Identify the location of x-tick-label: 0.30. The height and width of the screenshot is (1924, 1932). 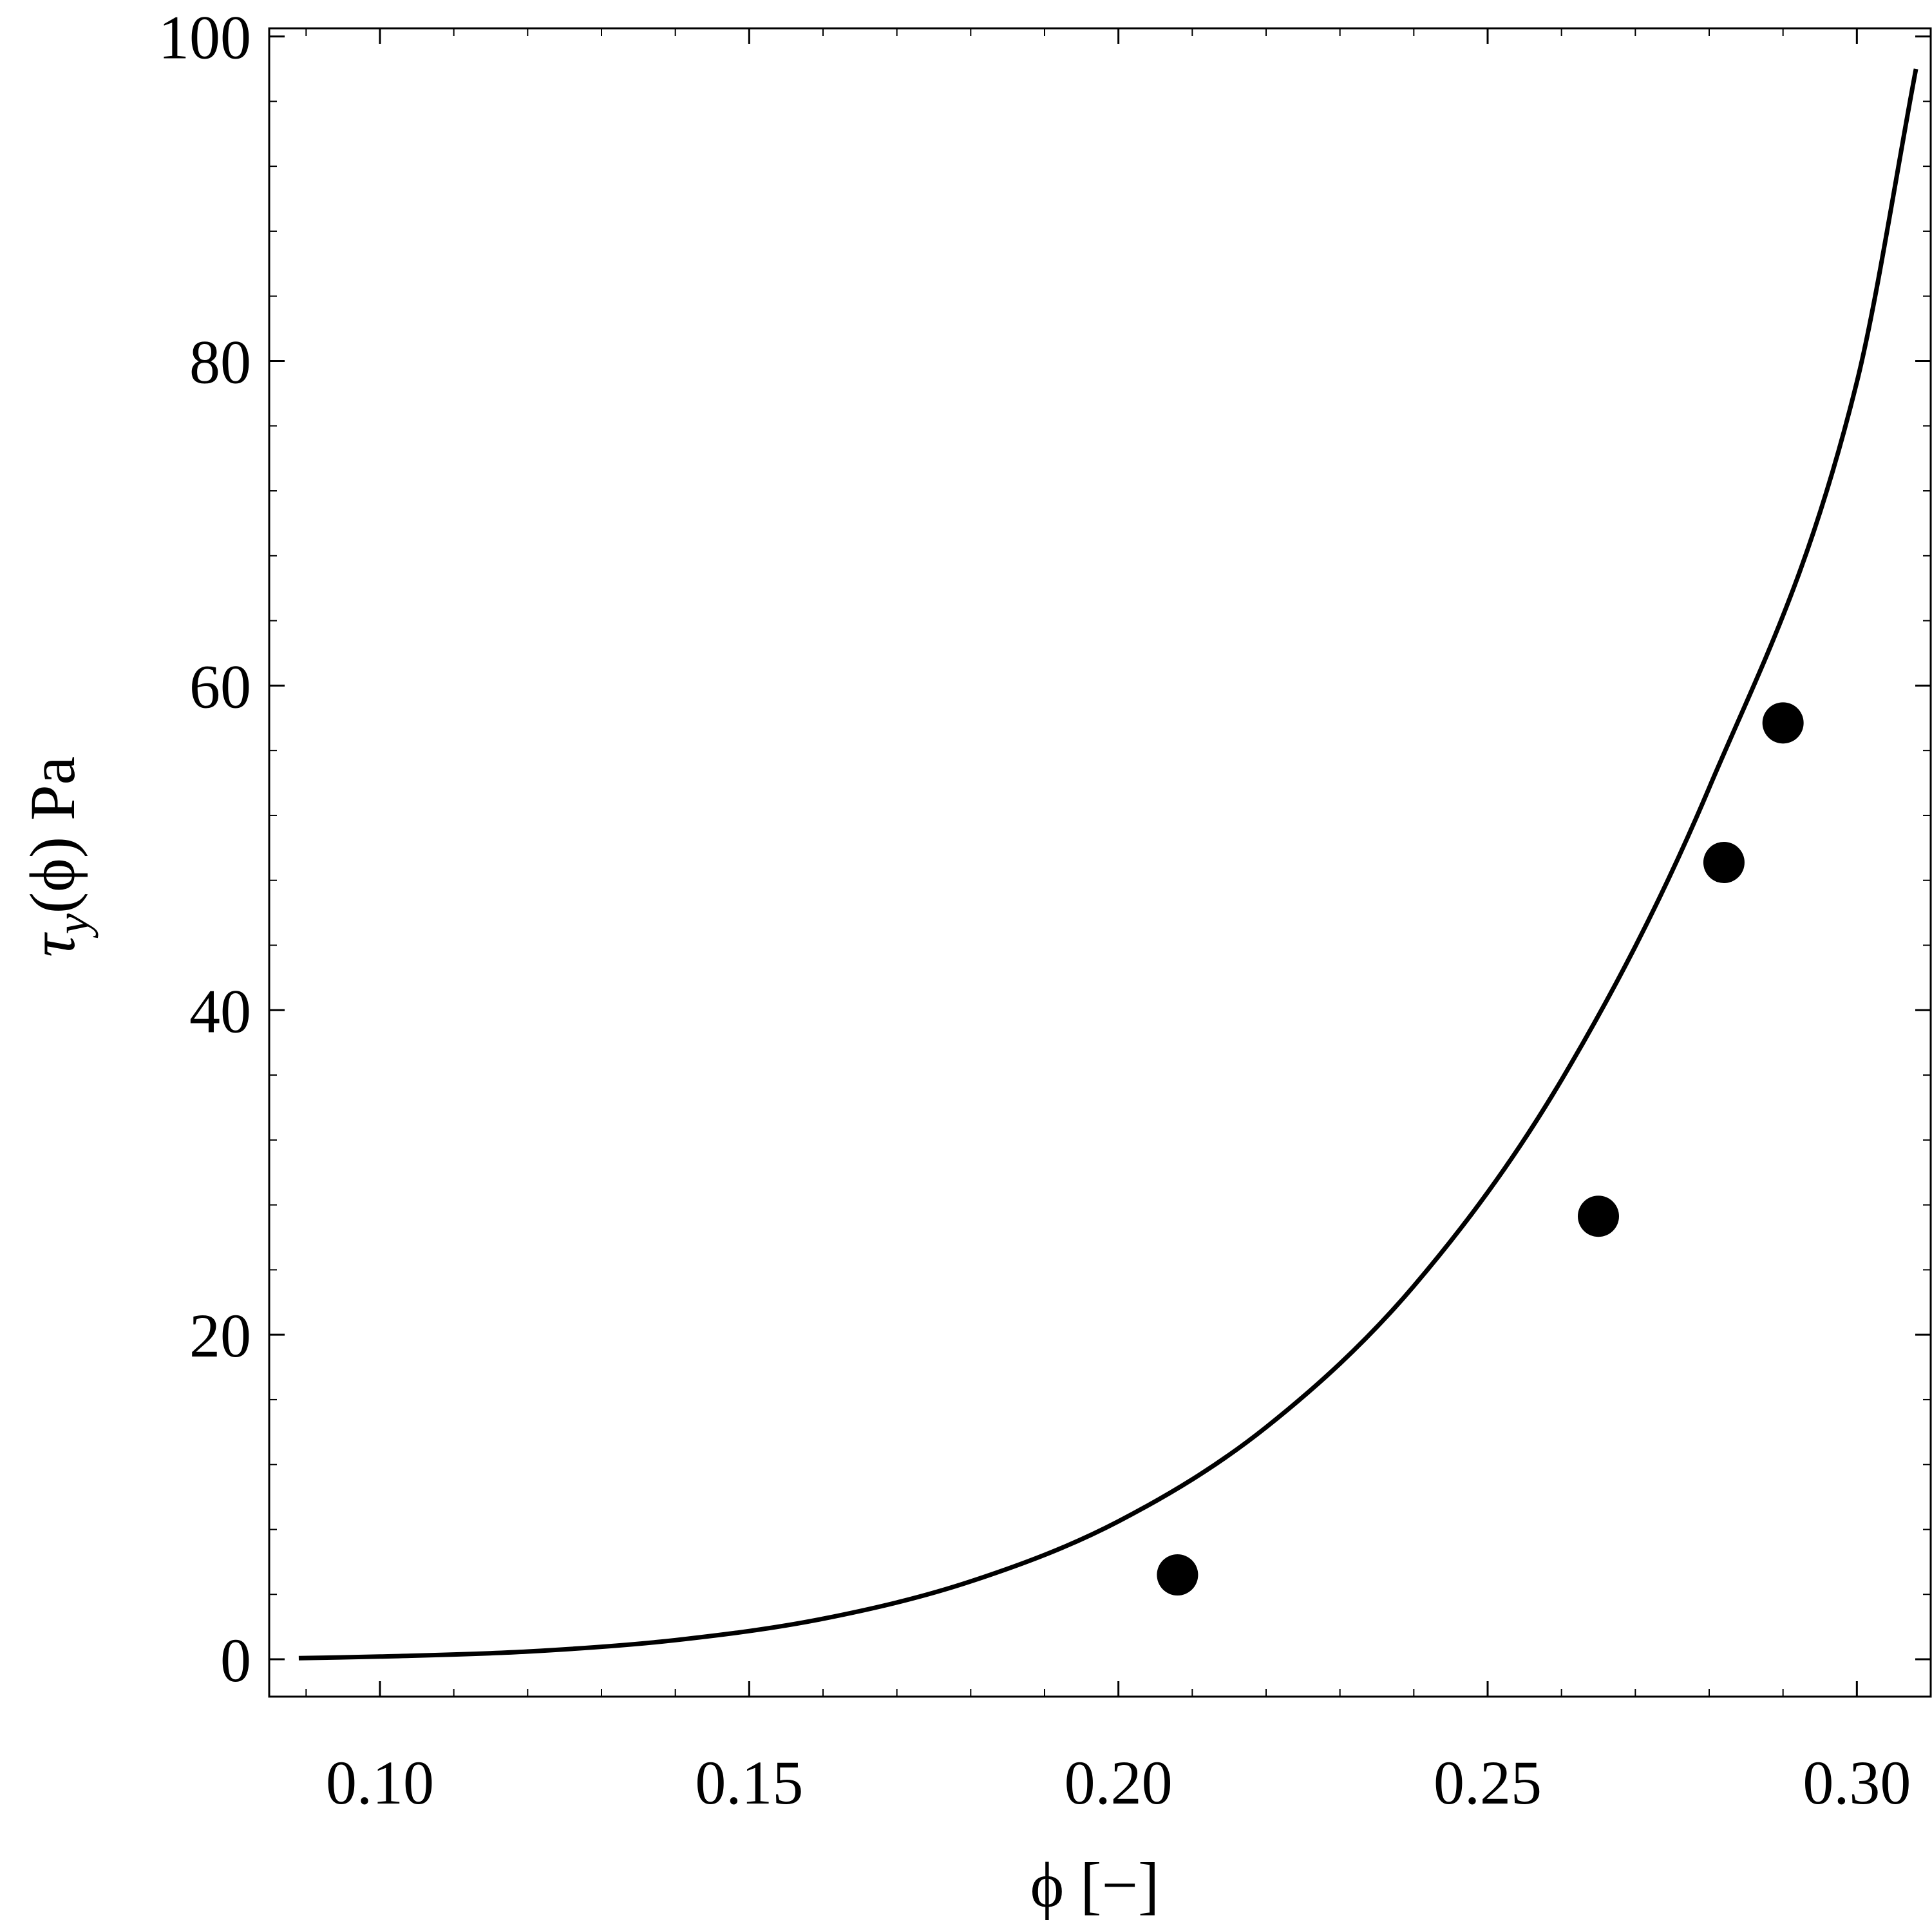
(1857, 1782).